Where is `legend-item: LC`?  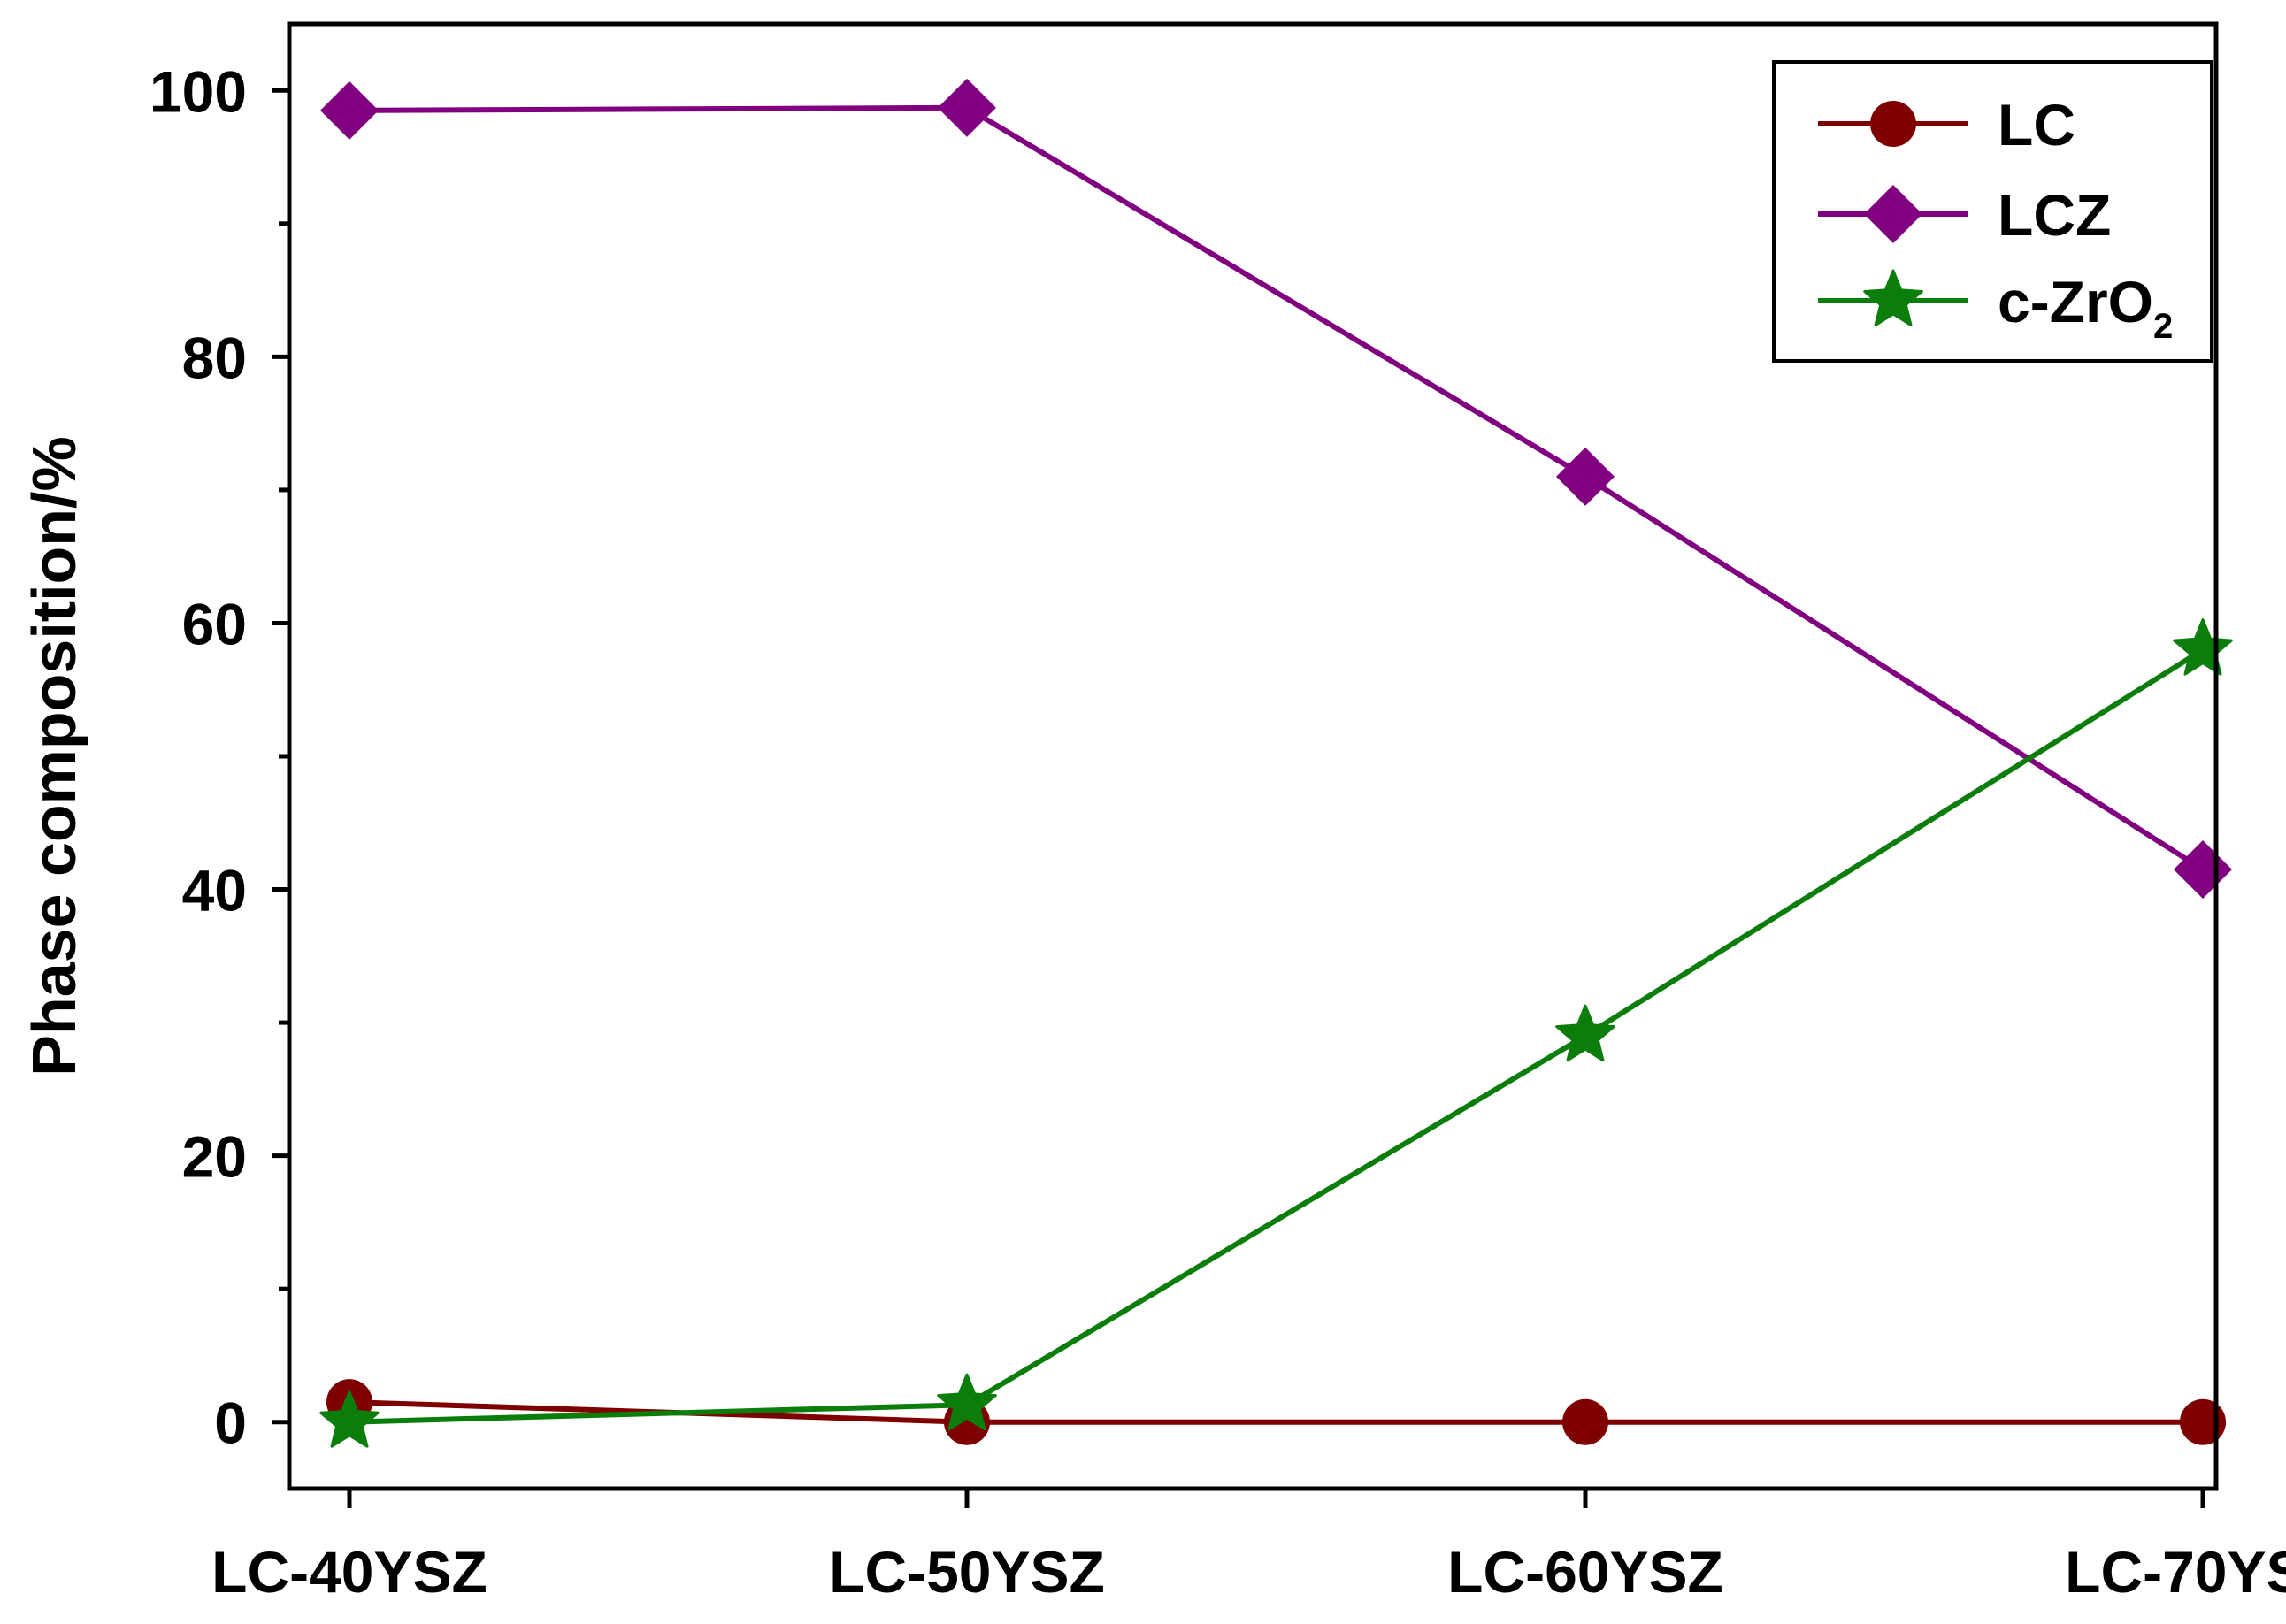 legend-item: LC is located at coordinates (1946, 124).